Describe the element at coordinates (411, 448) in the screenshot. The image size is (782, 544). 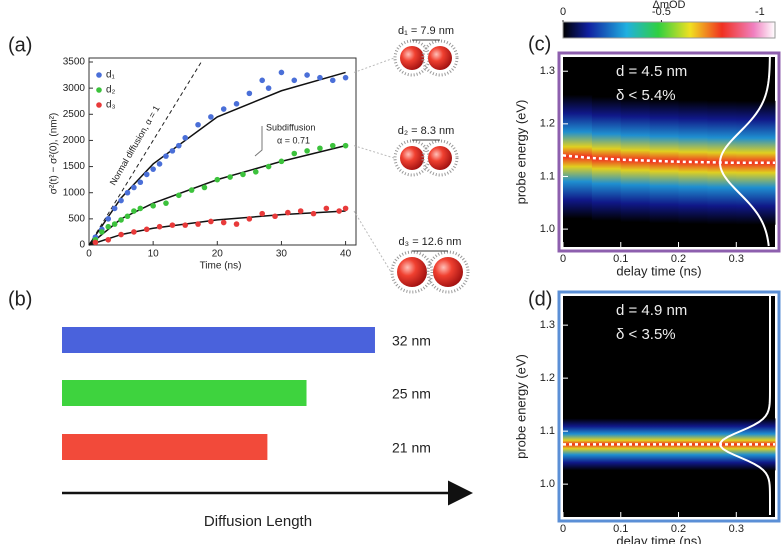
I see `value-label: 21 nm` at that location.